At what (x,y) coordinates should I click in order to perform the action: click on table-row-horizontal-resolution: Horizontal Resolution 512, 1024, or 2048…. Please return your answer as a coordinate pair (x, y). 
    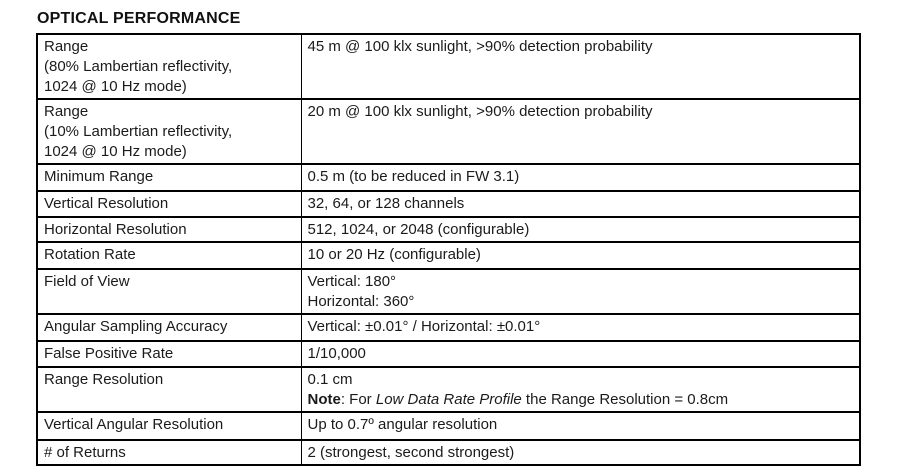
    Looking at the image, I should click on (448, 229).